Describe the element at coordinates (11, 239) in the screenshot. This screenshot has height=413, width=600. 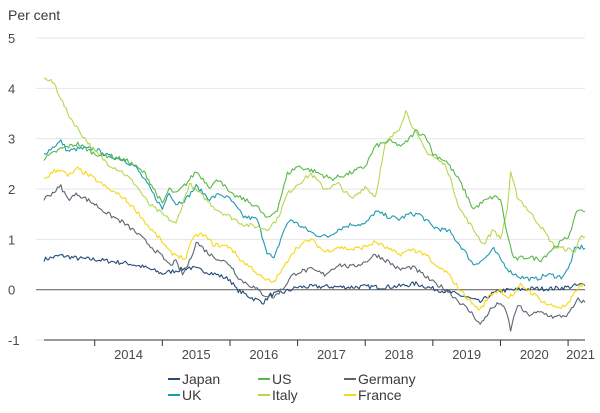
I see `y-tick-label: 1` at that location.